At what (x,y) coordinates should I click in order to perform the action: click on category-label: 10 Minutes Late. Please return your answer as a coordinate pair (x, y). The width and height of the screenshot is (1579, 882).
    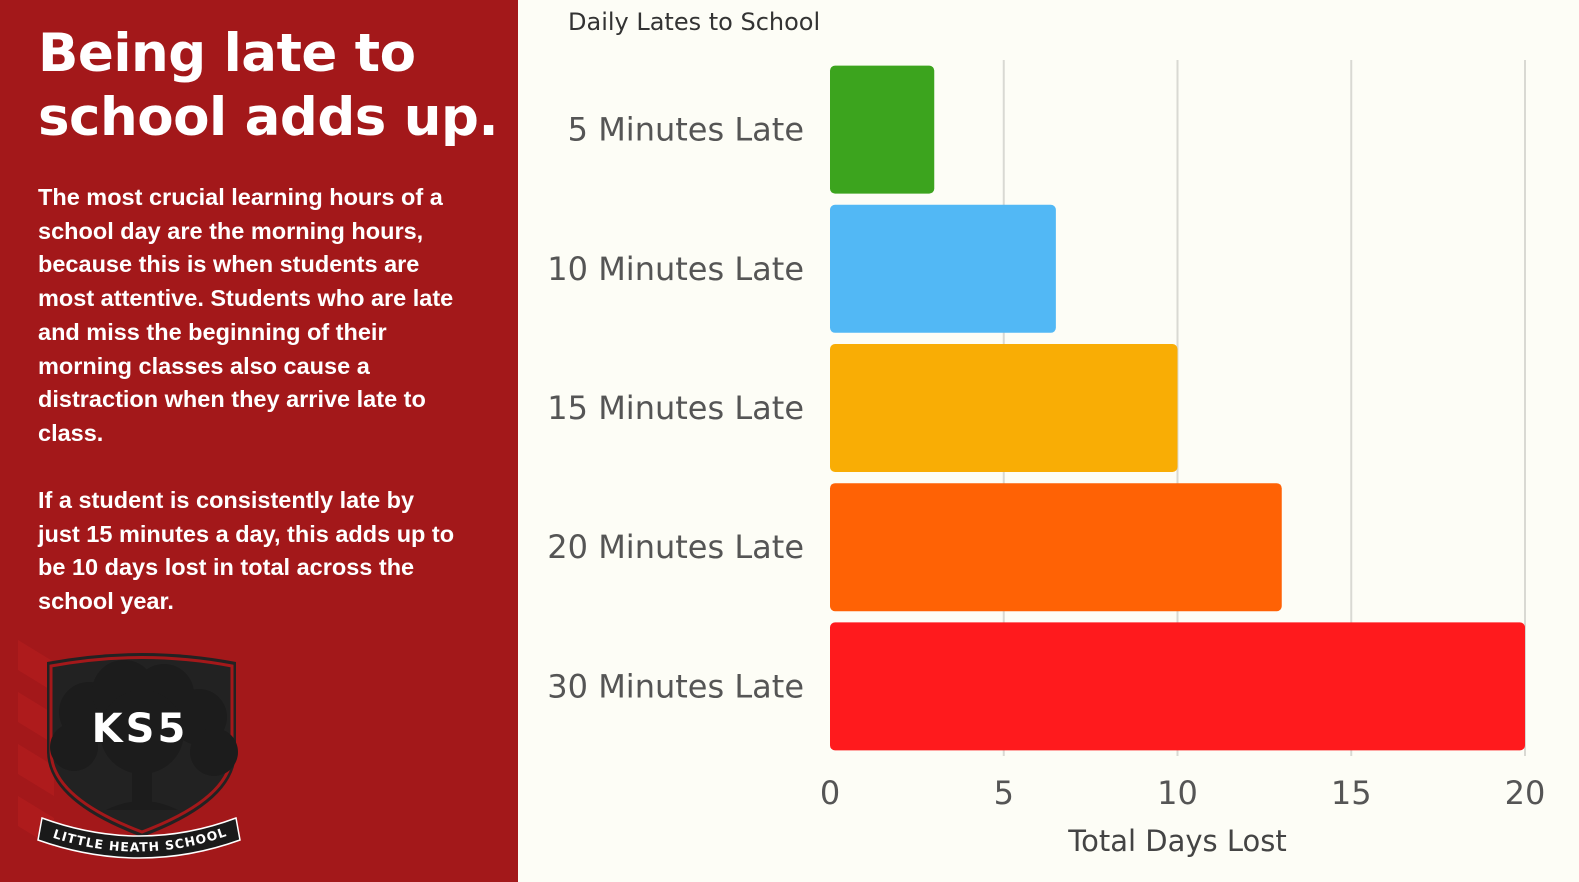
    Looking at the image, I should click on (675, 269).